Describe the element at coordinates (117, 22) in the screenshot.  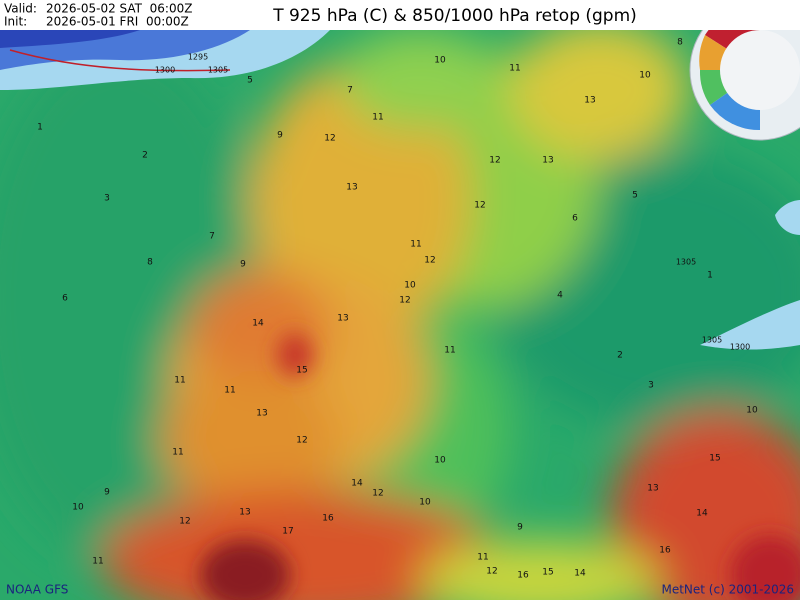
I see `init-time: 2026-05-01 FRI 00:00Z` at that location.